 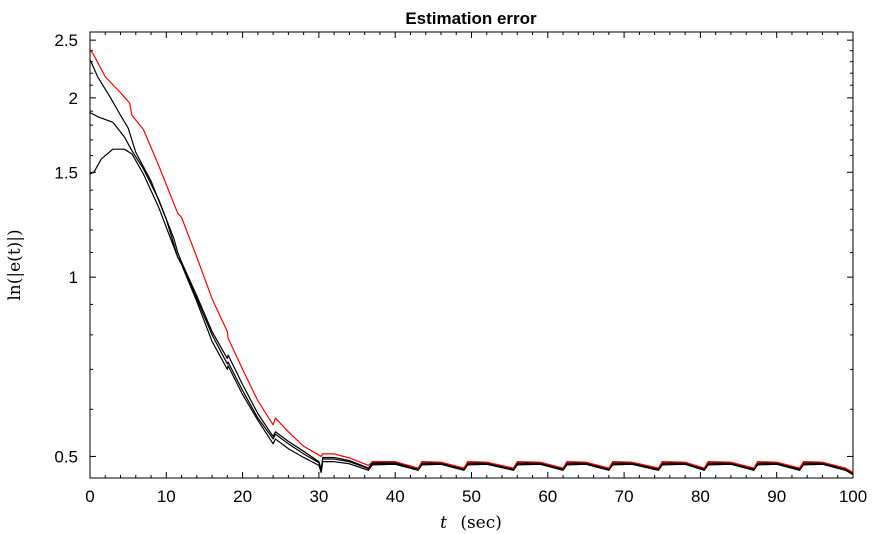 What do you see at coordinates (776, 496) in the screenshot?
I see `x-tick-label: 90` at bounding box center [776, 496].